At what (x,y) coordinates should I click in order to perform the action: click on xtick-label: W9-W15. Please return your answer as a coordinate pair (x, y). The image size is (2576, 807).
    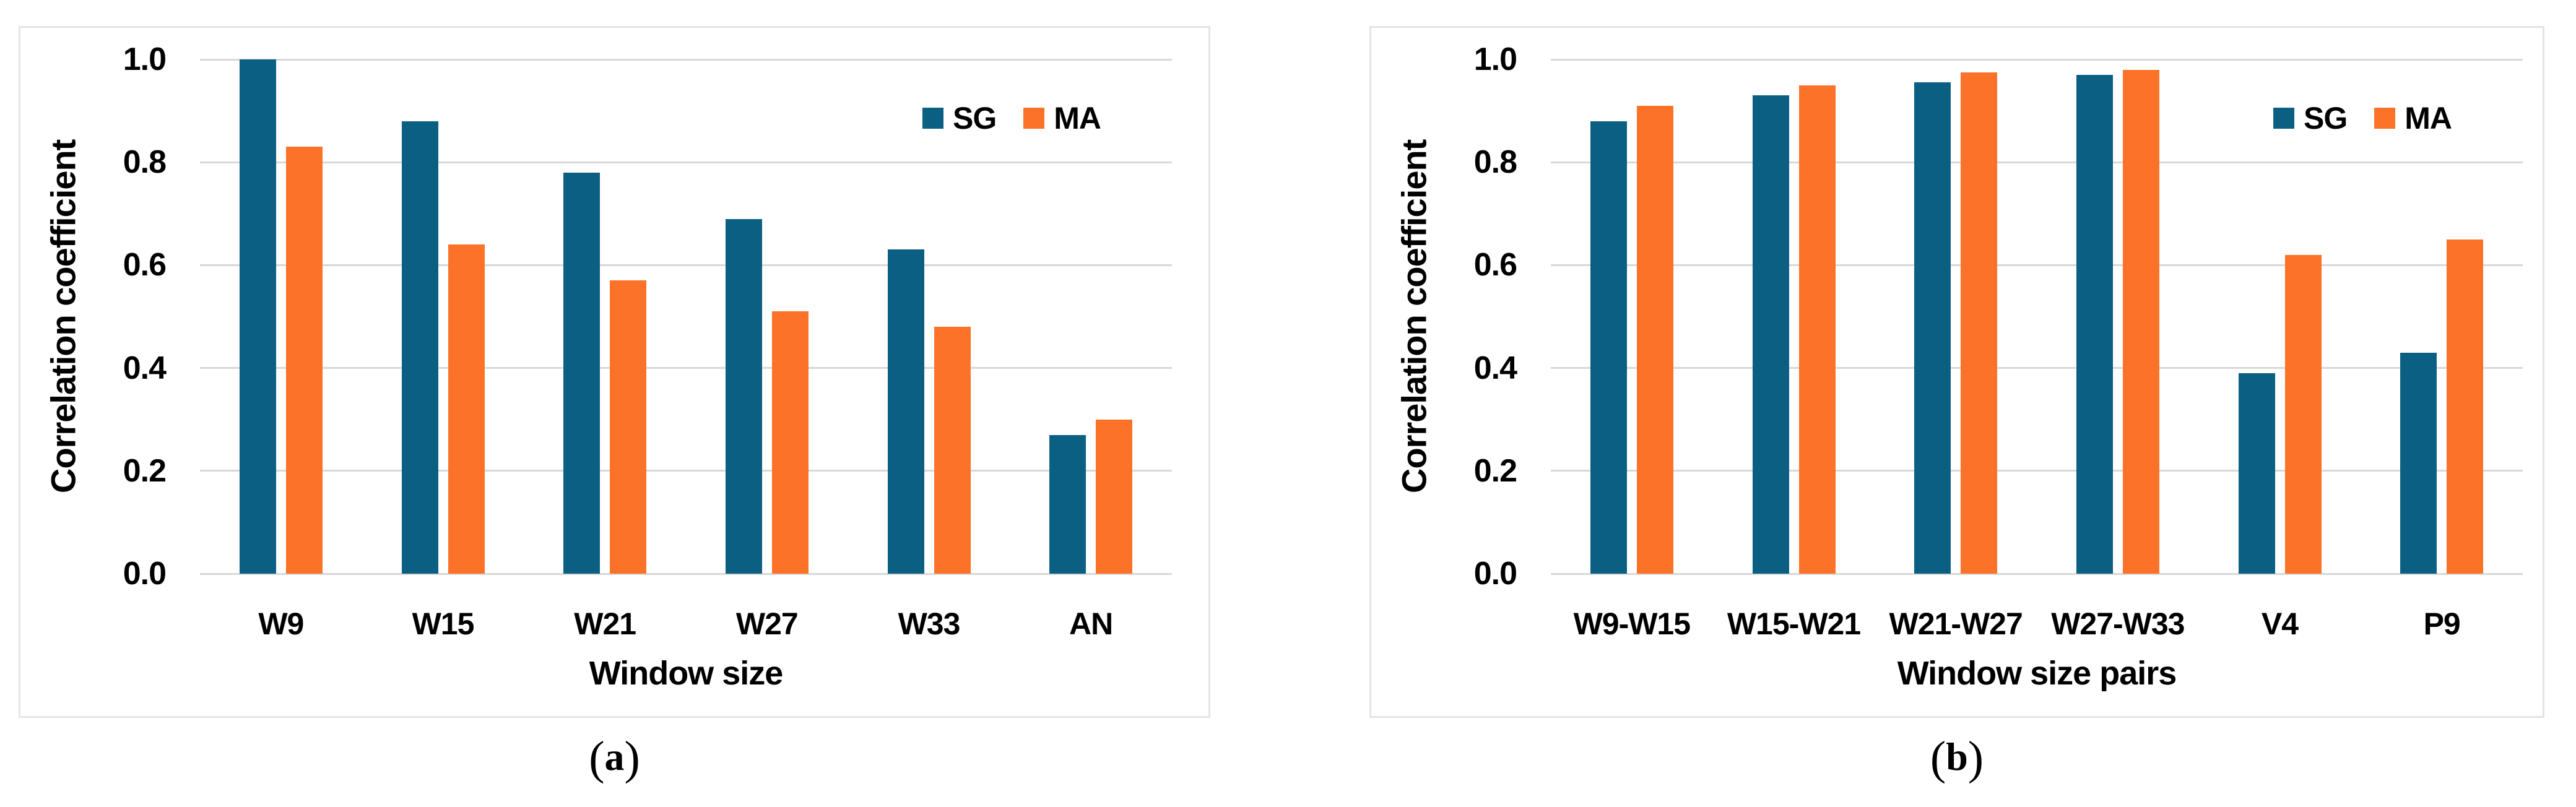
    Looking at the image, I should click on (1632, 623).